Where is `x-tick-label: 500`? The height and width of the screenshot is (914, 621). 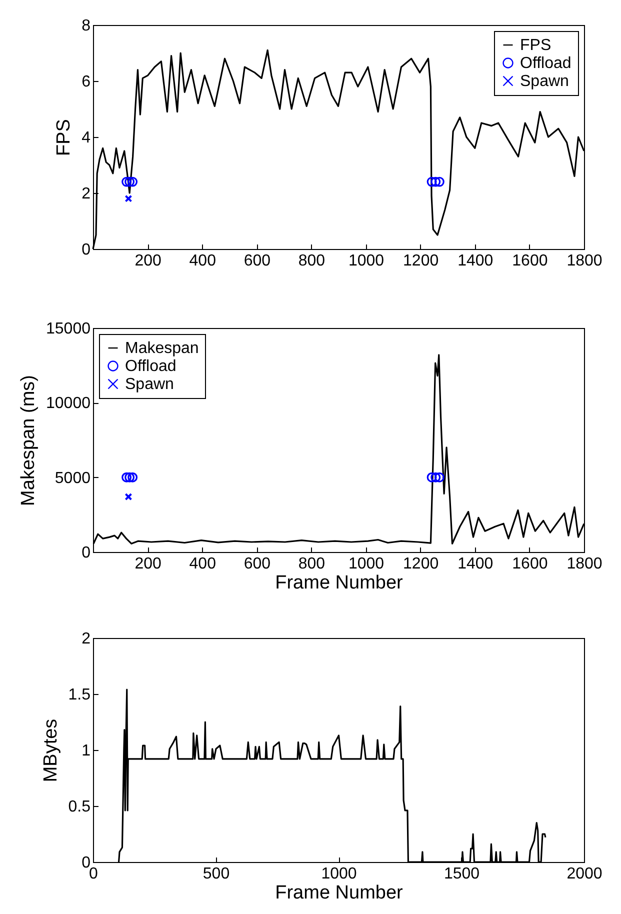
x-tick-label: 500 is located at coordinates (216, 874).